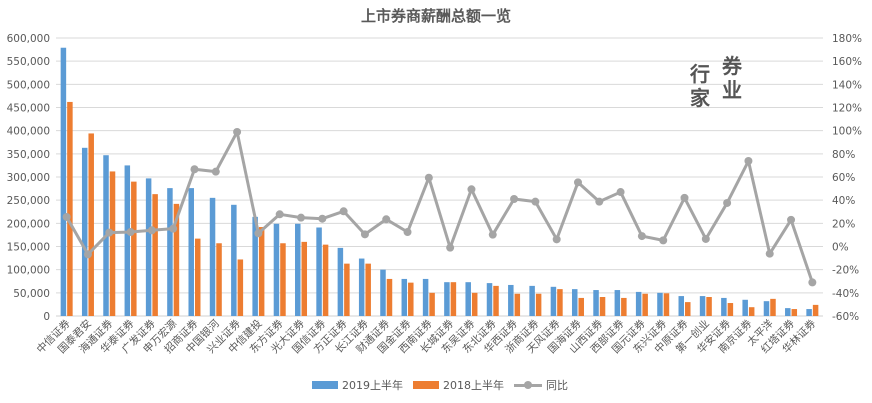  Describe the element at coordinates (557, 385) in the screenshot. I see `legend-label: 同比` at that location.